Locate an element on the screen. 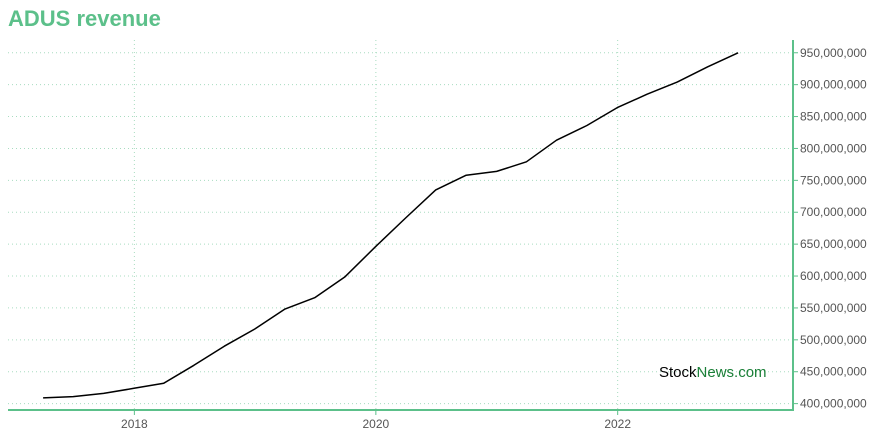 The height and width of the screenshot is (440, 880). stocknews-watermark: StockNews.com is located at coordinates (713, 372).